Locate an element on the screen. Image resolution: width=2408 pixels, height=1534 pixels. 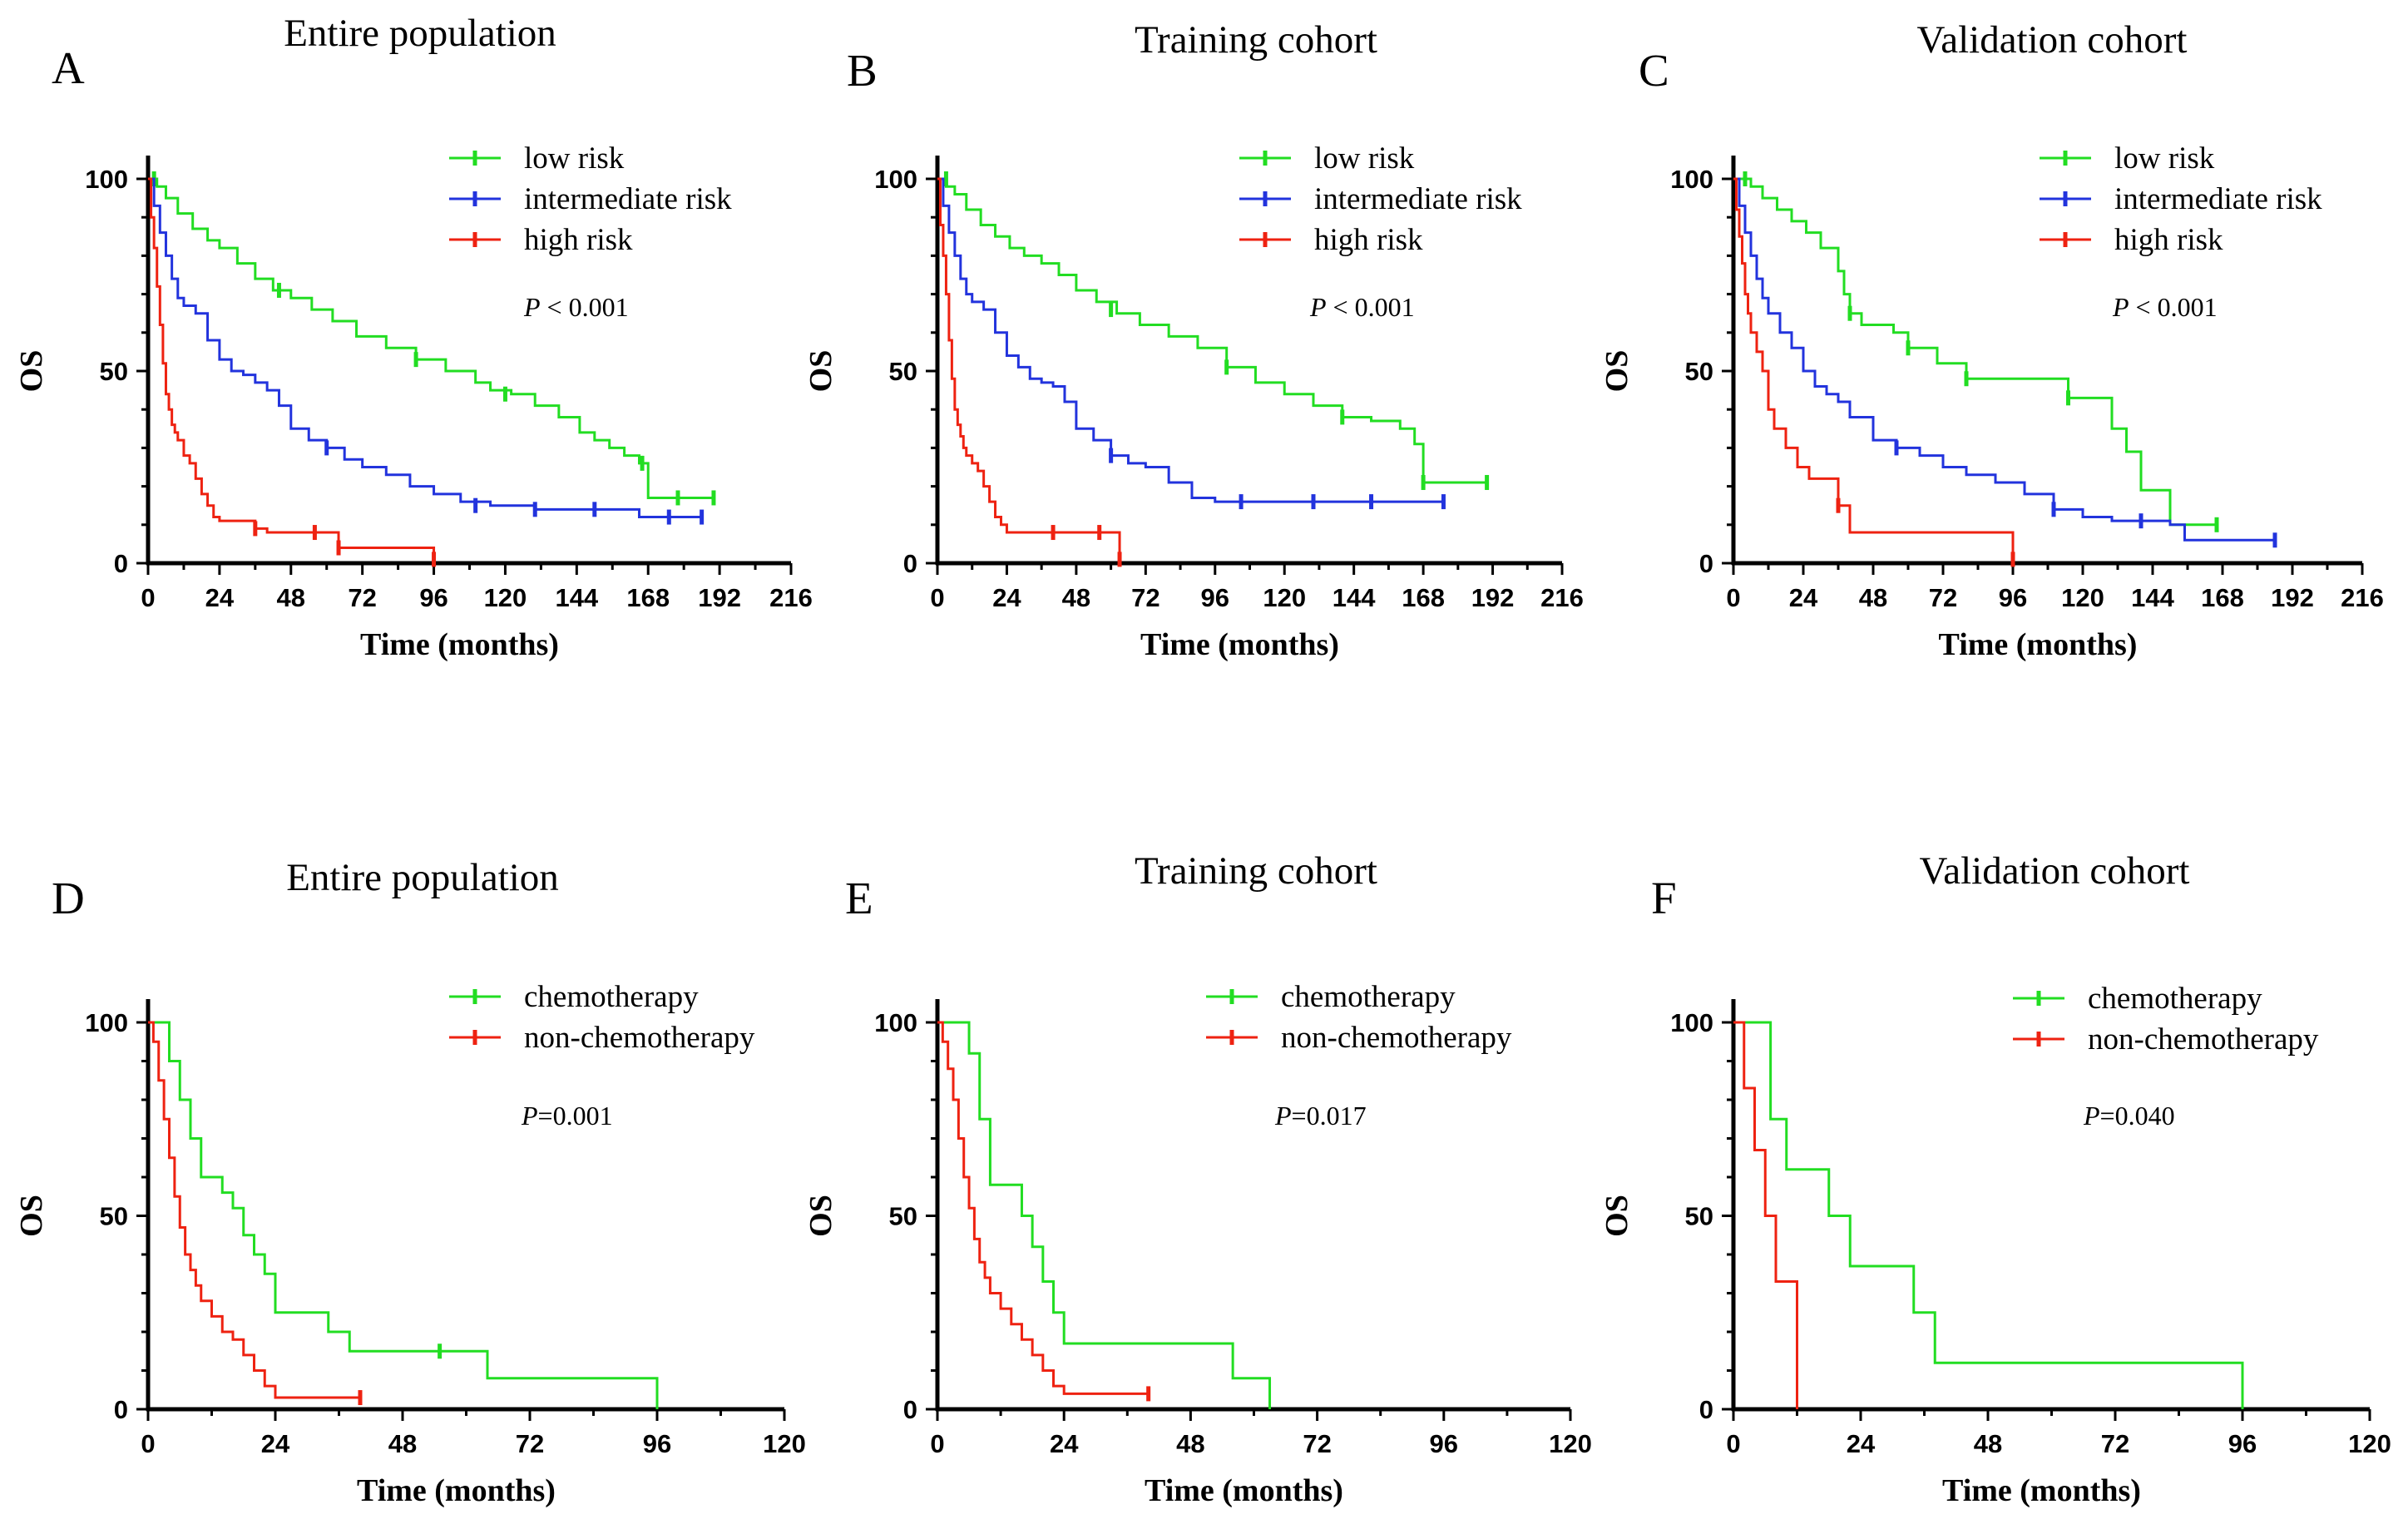
x-tick-label: 216 is located at coordinates (2362, 597).